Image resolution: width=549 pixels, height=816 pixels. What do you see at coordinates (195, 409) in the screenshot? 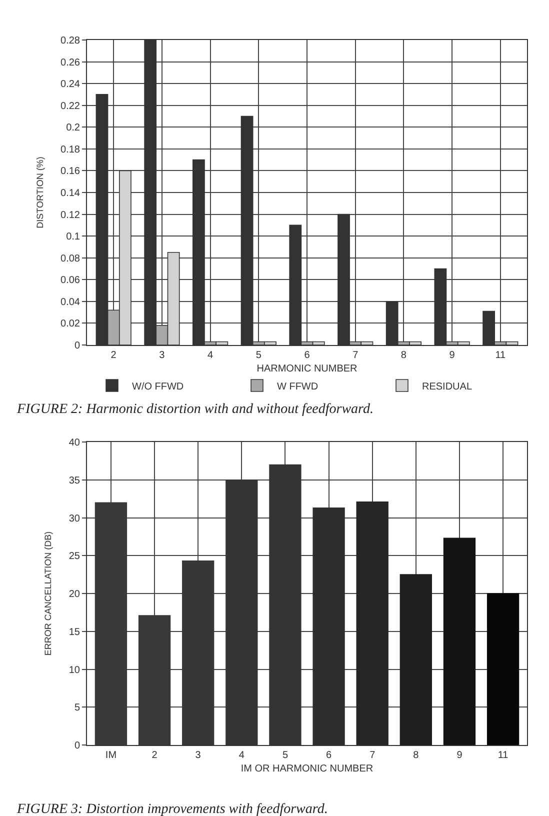
I see `caption: FIGURE 2: Harmonic distortion with and without feedforward.` at bounding box center [195, 409].